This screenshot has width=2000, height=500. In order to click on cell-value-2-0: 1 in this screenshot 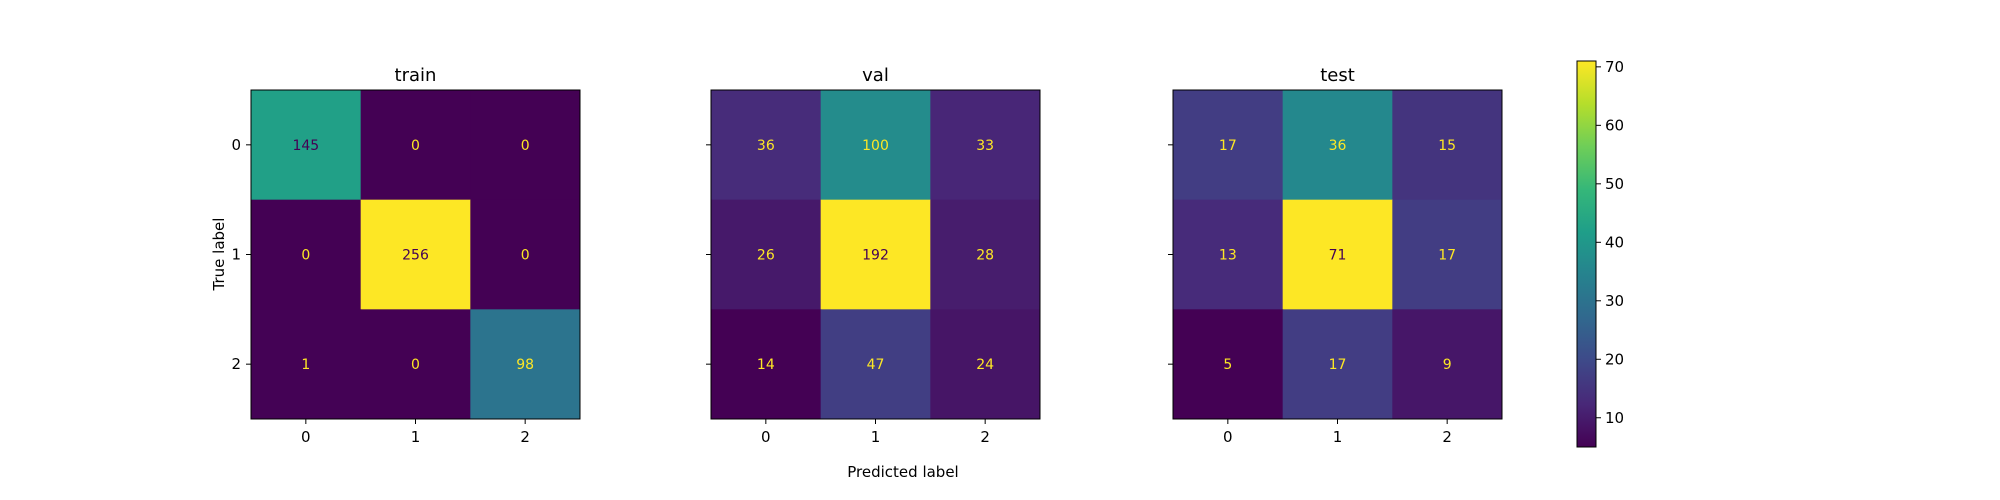, I will do `click(305, 365)`.